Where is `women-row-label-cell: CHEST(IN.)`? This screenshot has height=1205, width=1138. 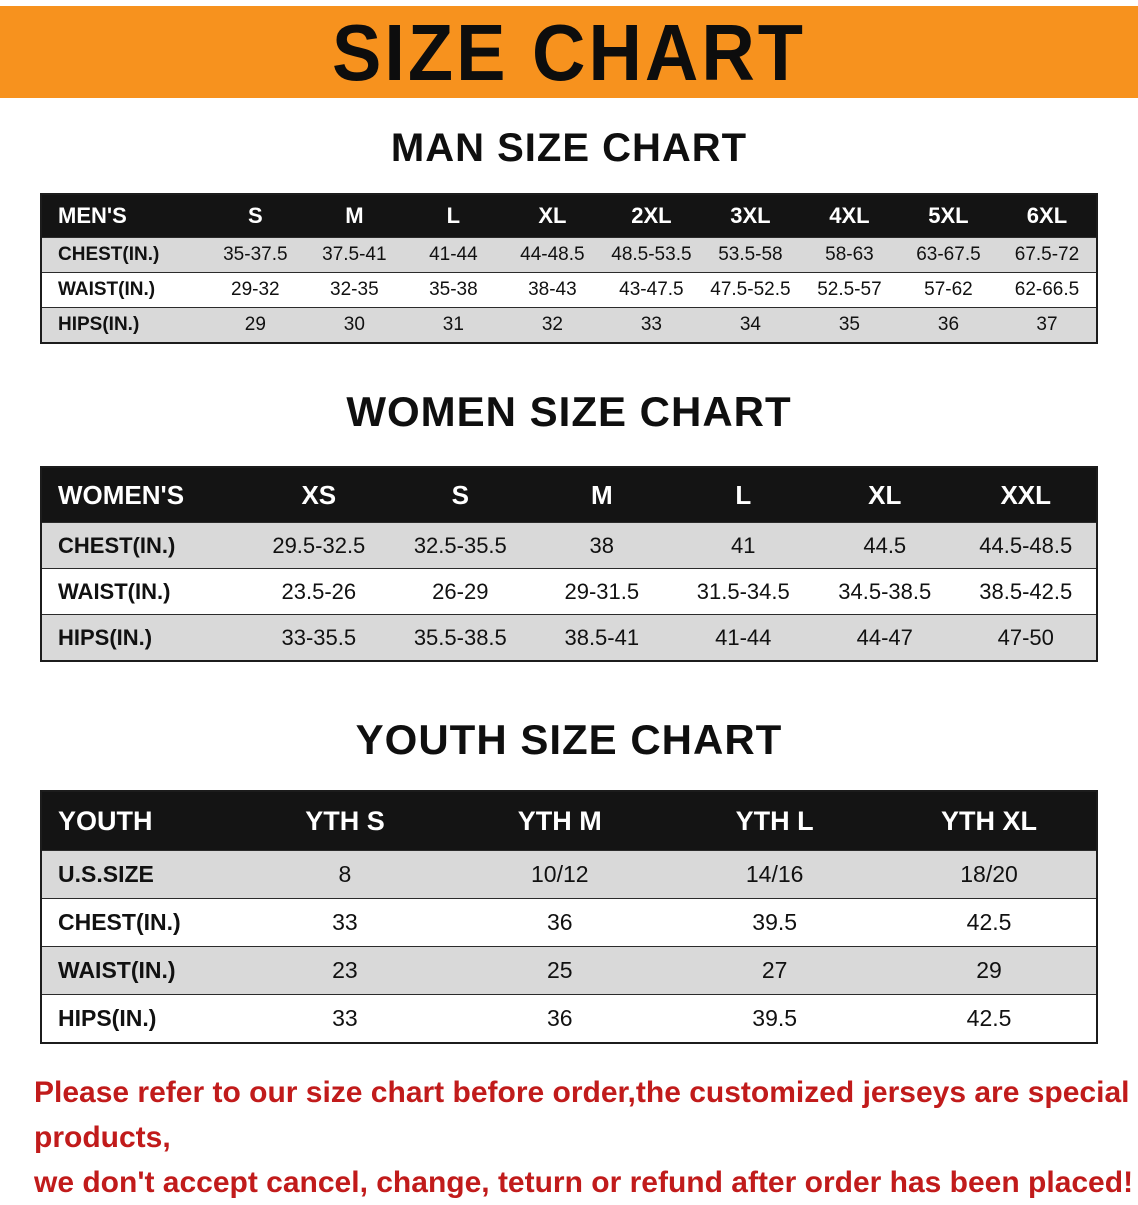 women-row-label-cell: CHEST(IN.) is located at coordinates (145, 545).